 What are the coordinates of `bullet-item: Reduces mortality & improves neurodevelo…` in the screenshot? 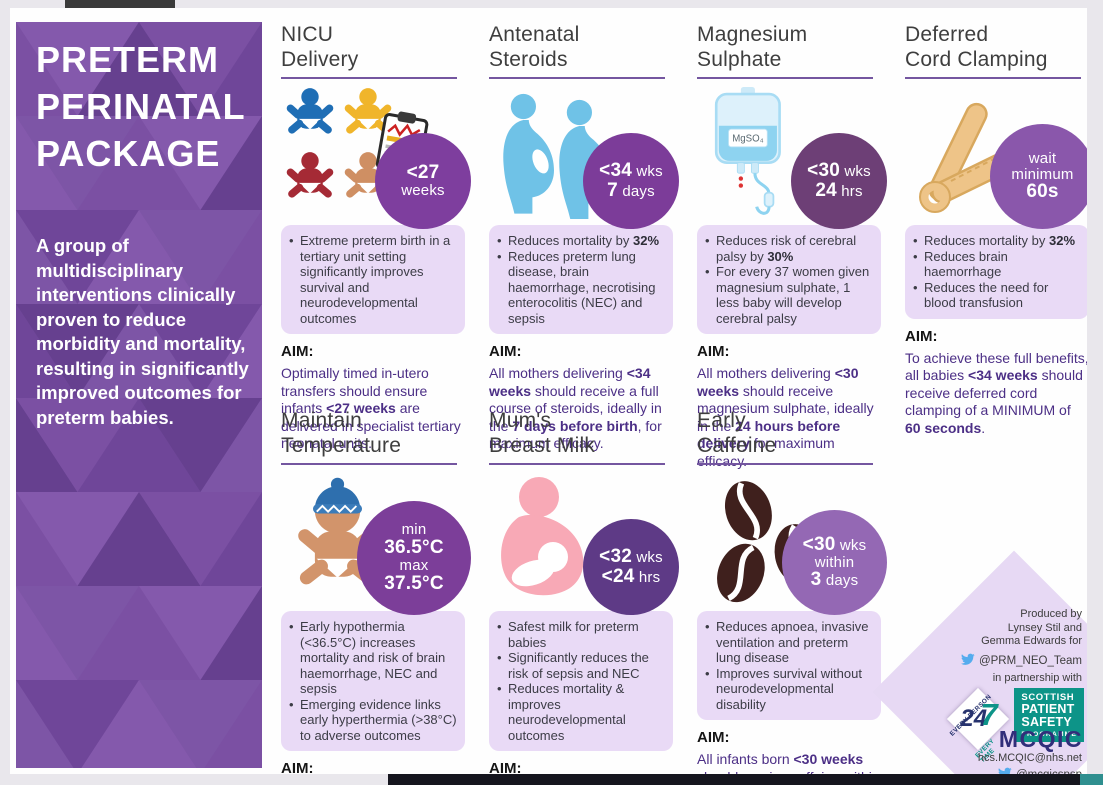 It's located at (581, 712).